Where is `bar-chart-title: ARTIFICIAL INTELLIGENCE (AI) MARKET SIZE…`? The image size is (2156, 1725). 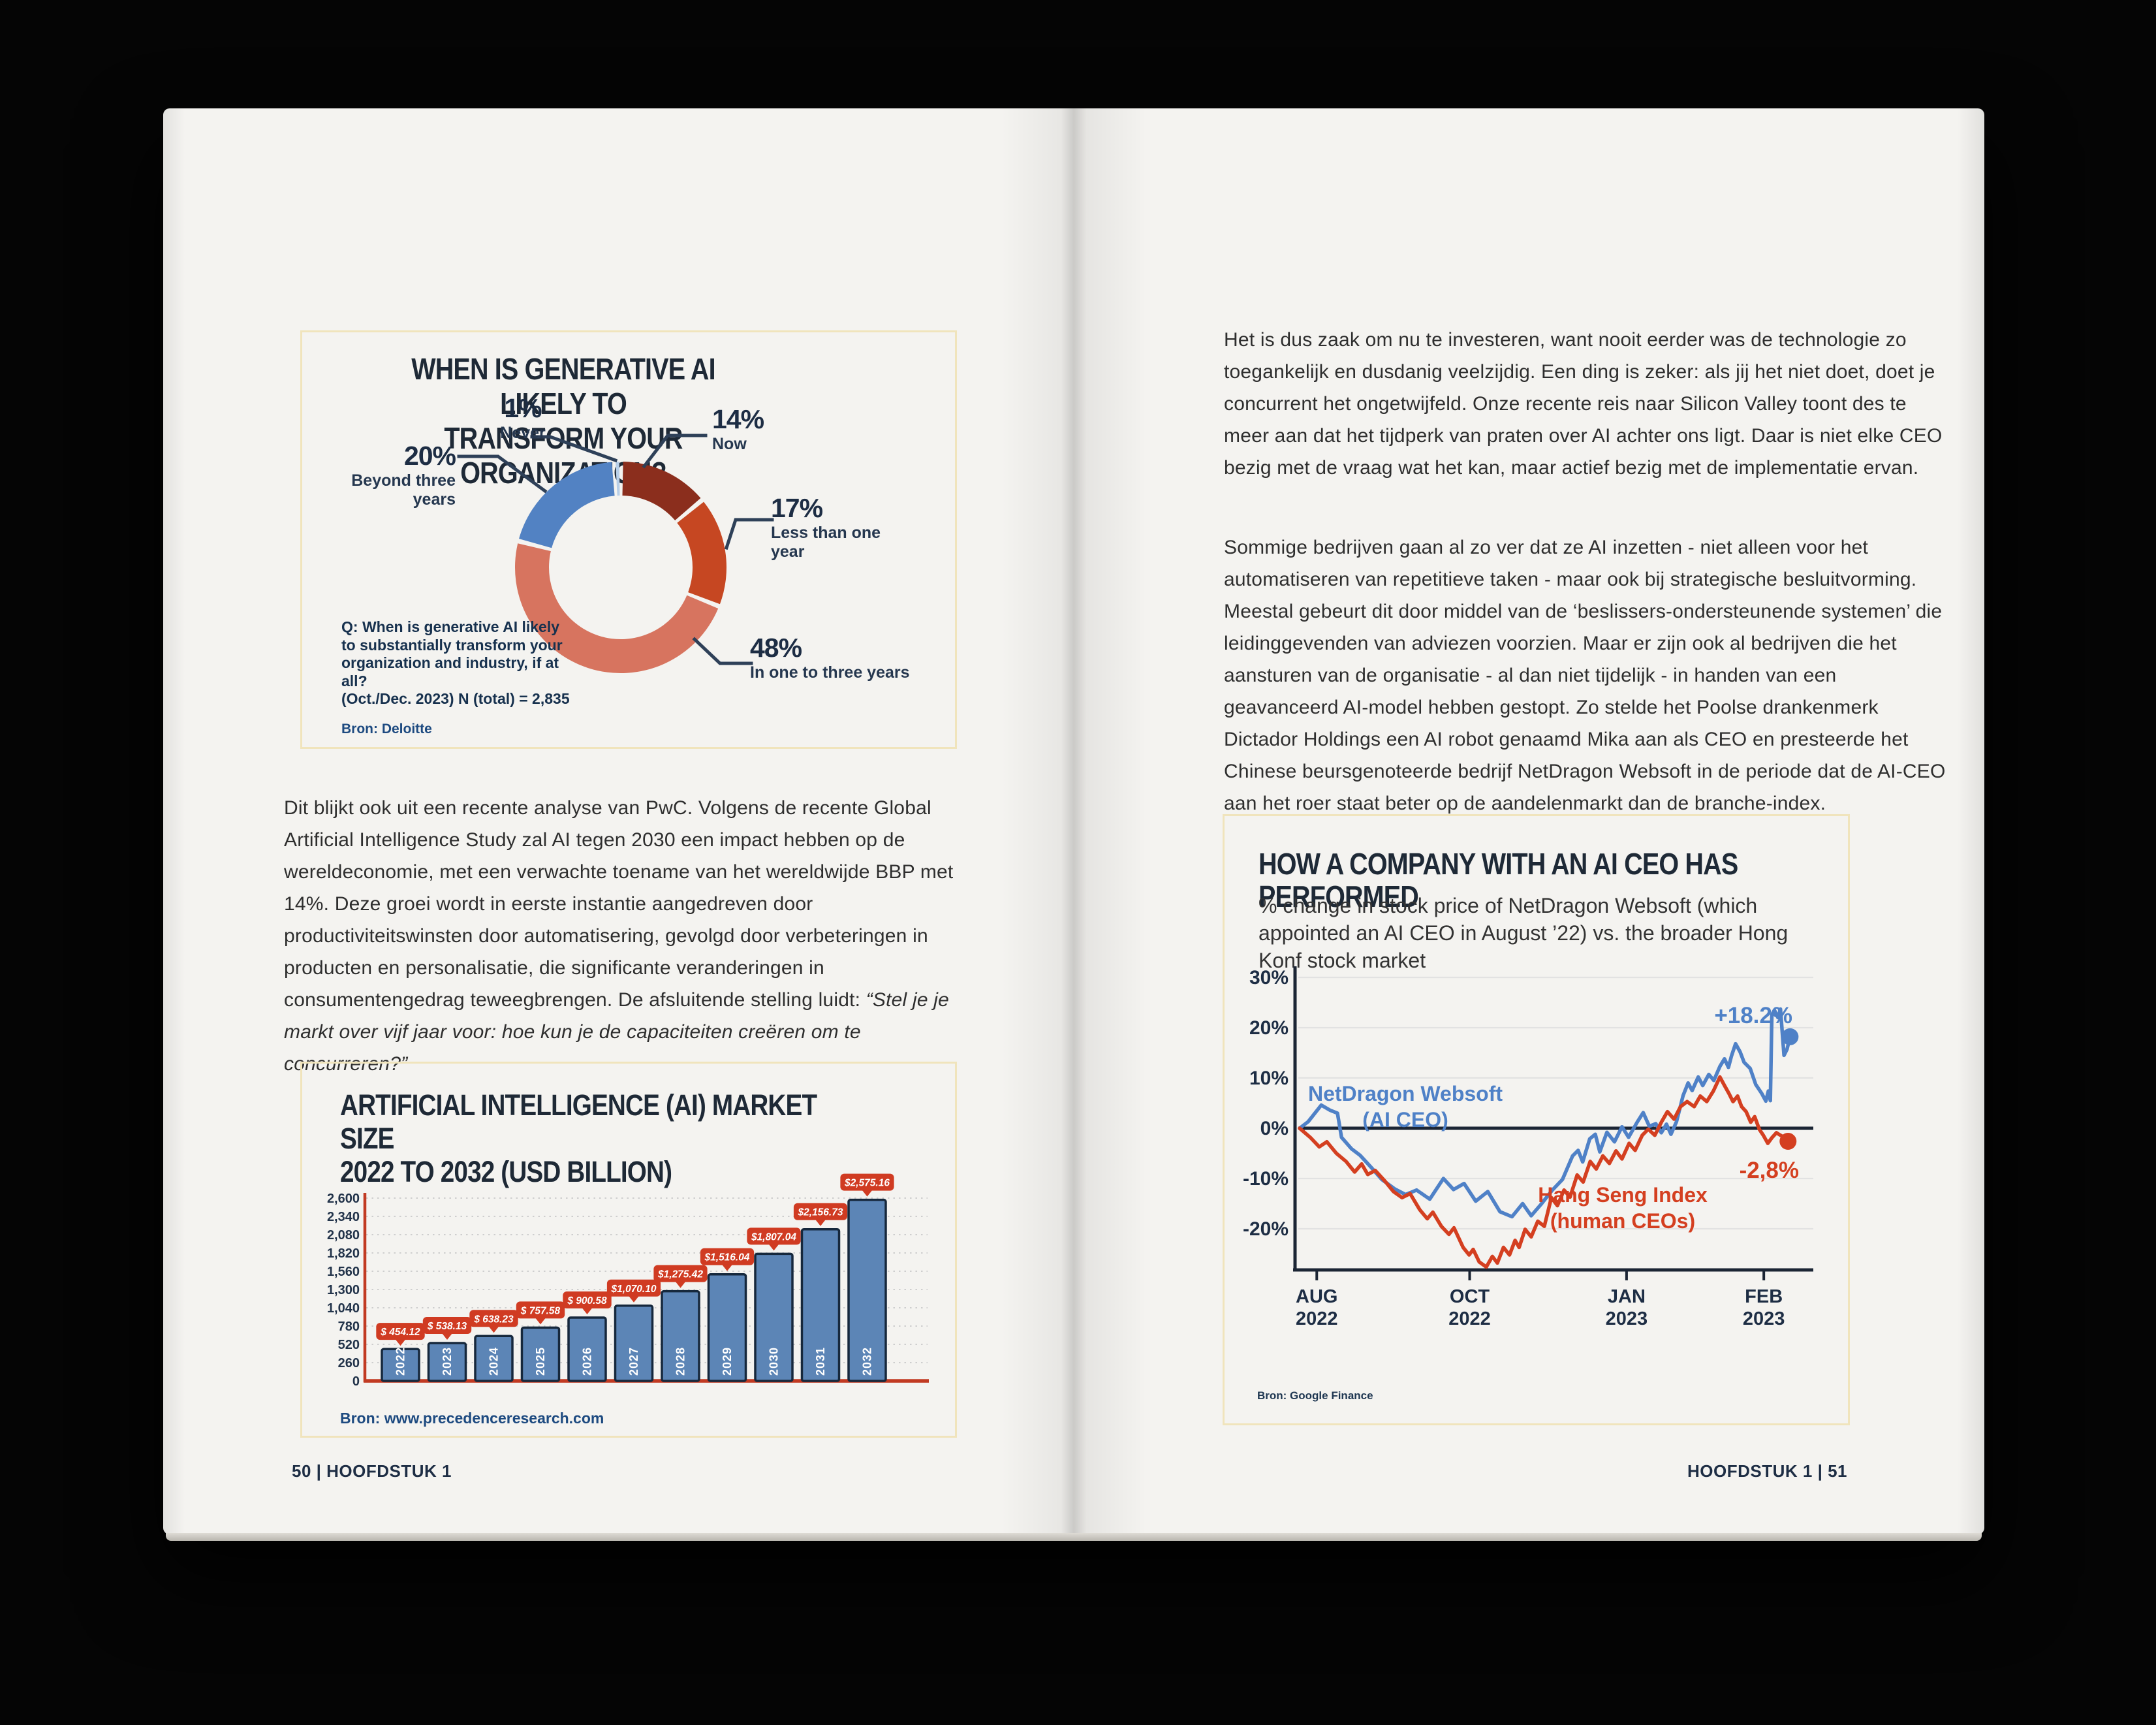 bar-chart-title: ARTIFICIAL INTELLIGENCE (AI) MARKET SIZE… is located at coordinates (647, 1138).